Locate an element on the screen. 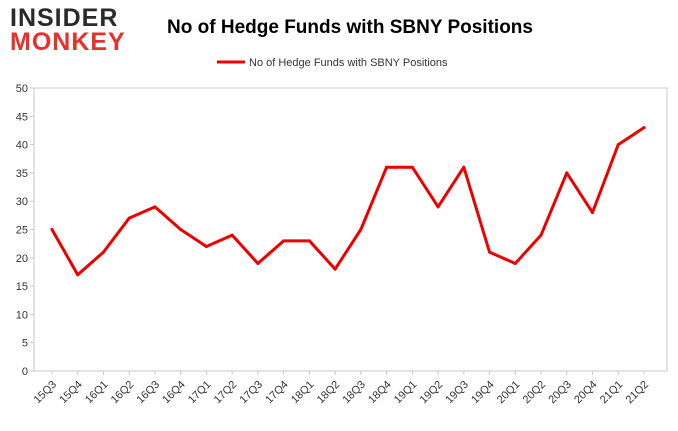 This screenshot has height=431, width=678. y-tick-label: 30 is located at coordinates (22, 202).